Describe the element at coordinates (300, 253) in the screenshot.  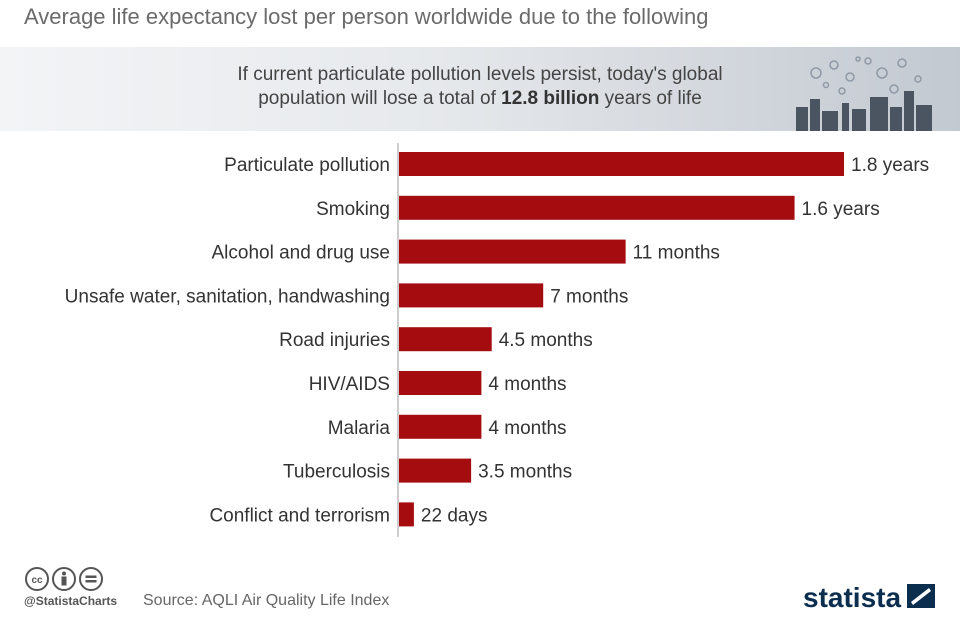
I see `category-label: Alcohol and drug use` at that location.